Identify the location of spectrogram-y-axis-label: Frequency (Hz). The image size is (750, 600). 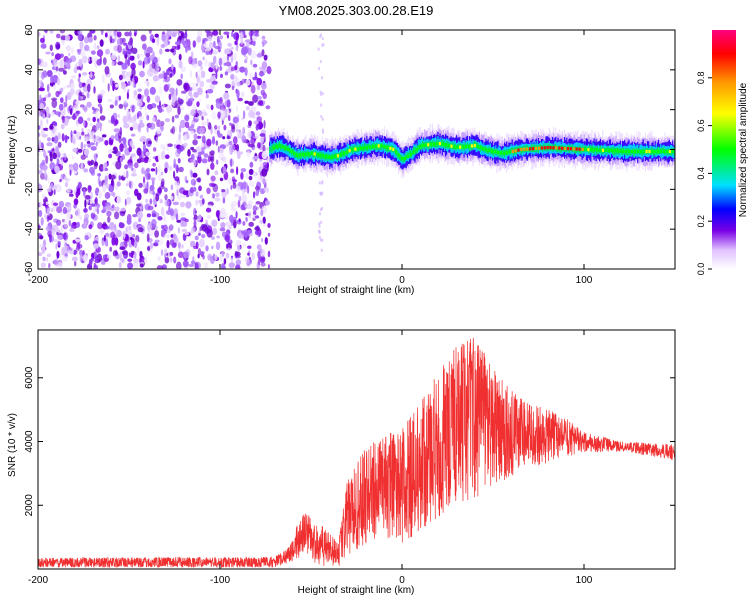
(12, 150).